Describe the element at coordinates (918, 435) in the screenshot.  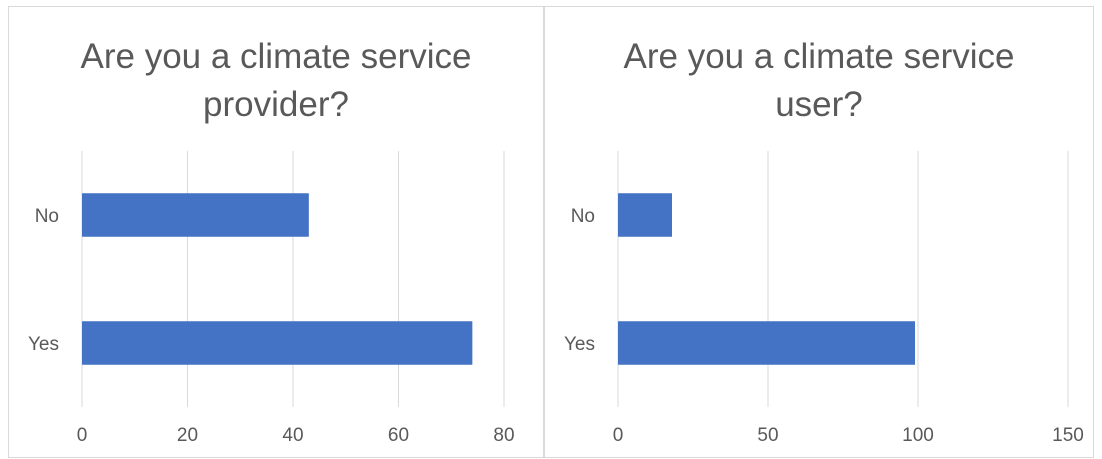
I see `x-tick-label: 100` at that location.